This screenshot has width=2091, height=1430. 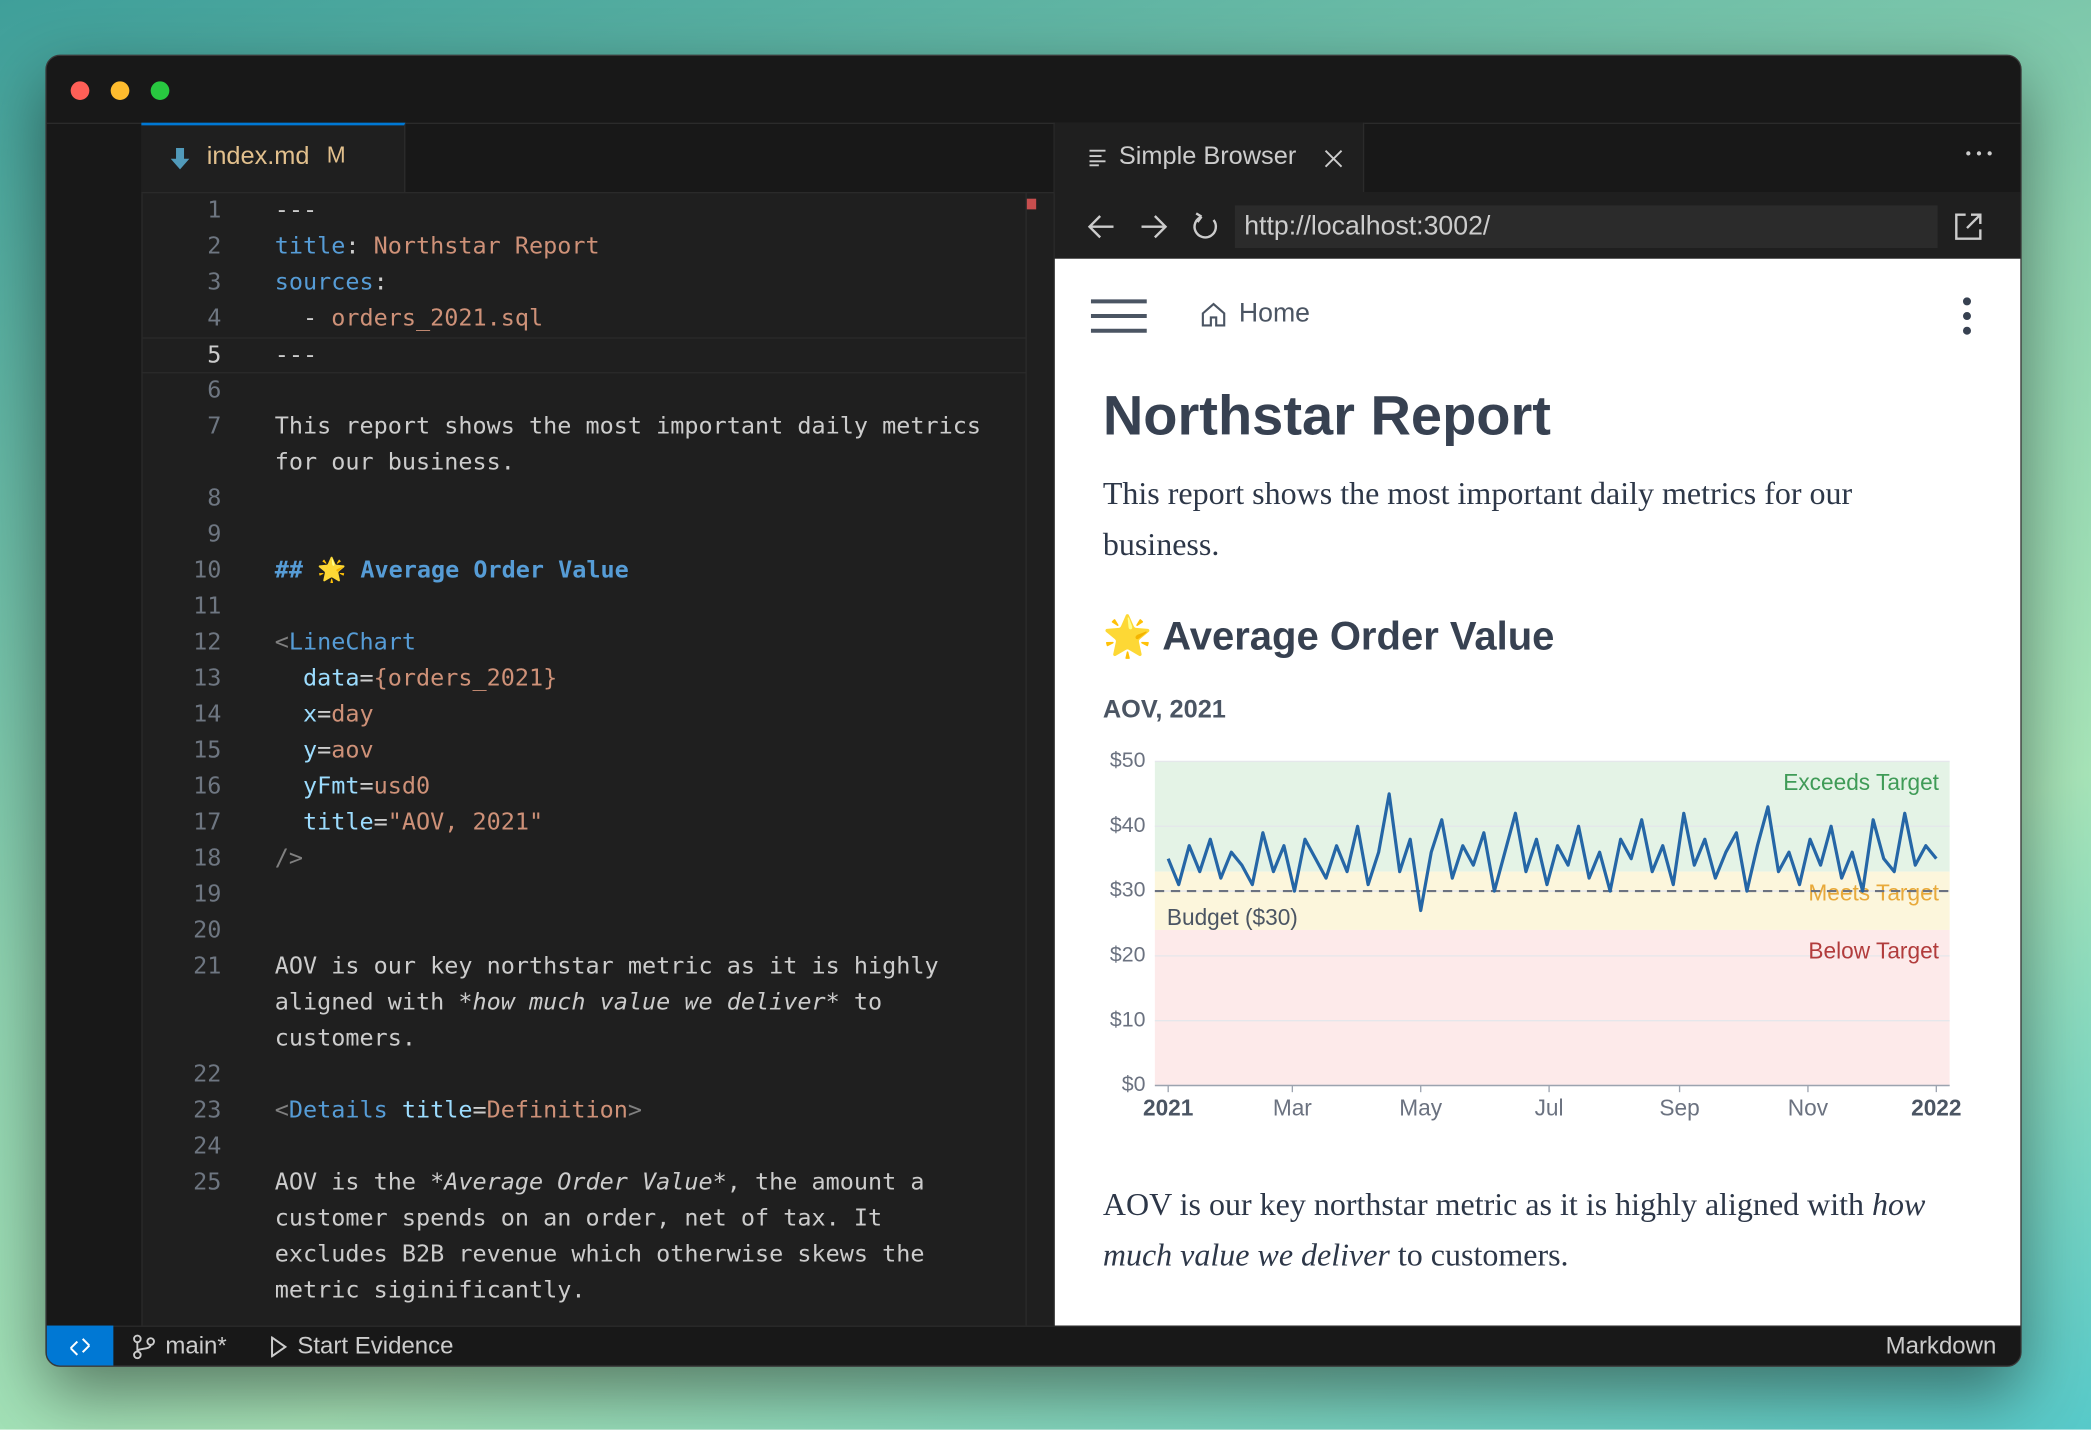 What do you see at coordinates (1164, 710) in the screenshot?
I see `chart-title: AOV, 2021` at bounding box center [1164, 710].